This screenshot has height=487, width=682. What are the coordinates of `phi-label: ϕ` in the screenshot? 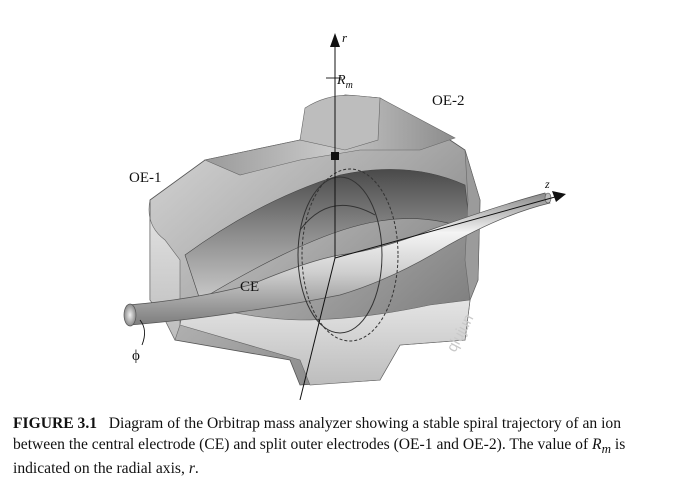 It's located at (136, 356).